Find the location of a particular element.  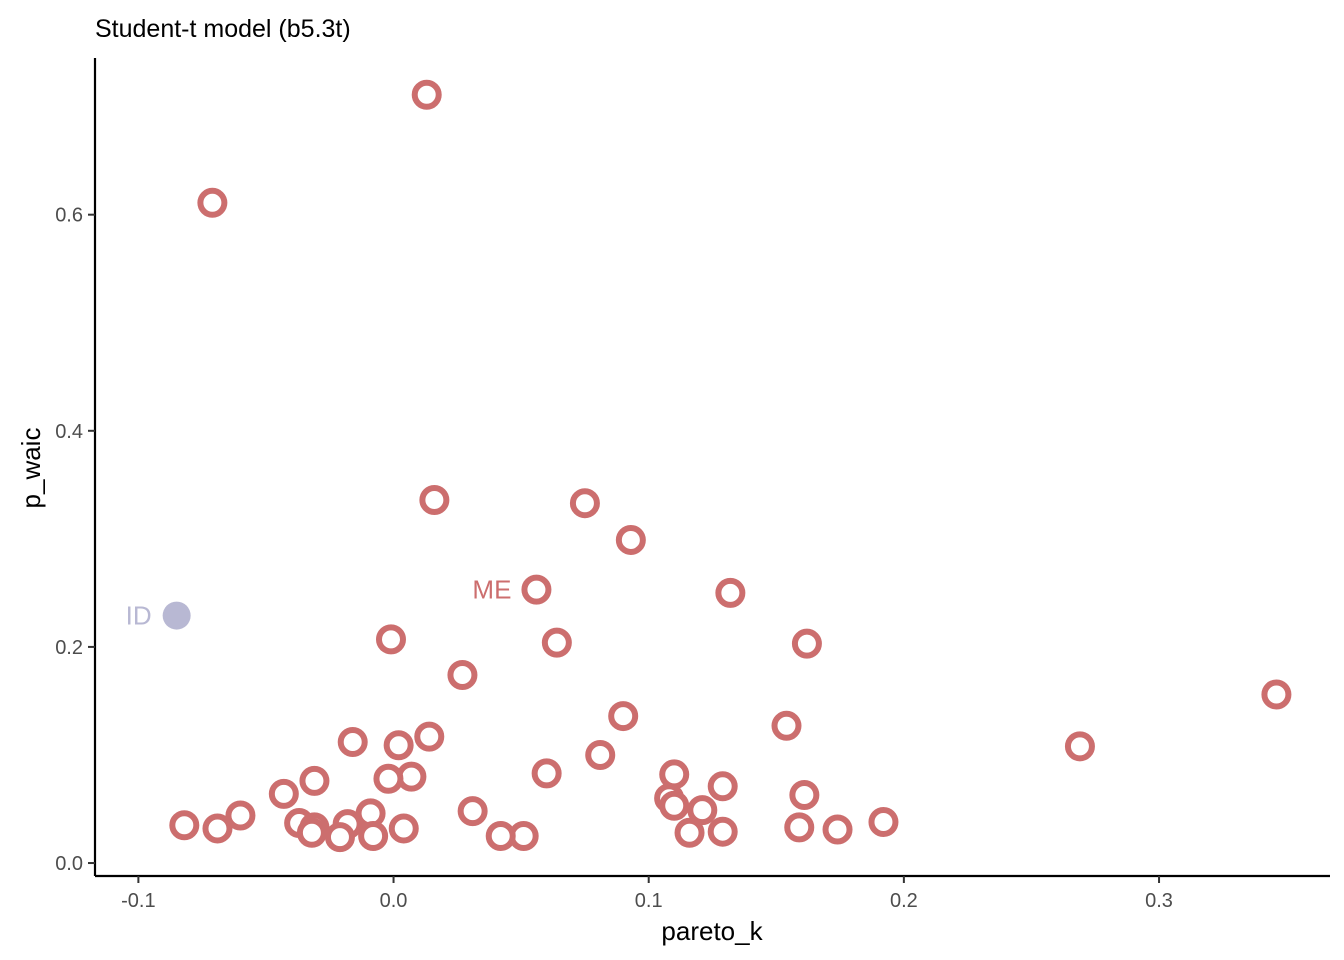

chart-title: Student-t model (b5.3t) is located at coordinates (223, 29).